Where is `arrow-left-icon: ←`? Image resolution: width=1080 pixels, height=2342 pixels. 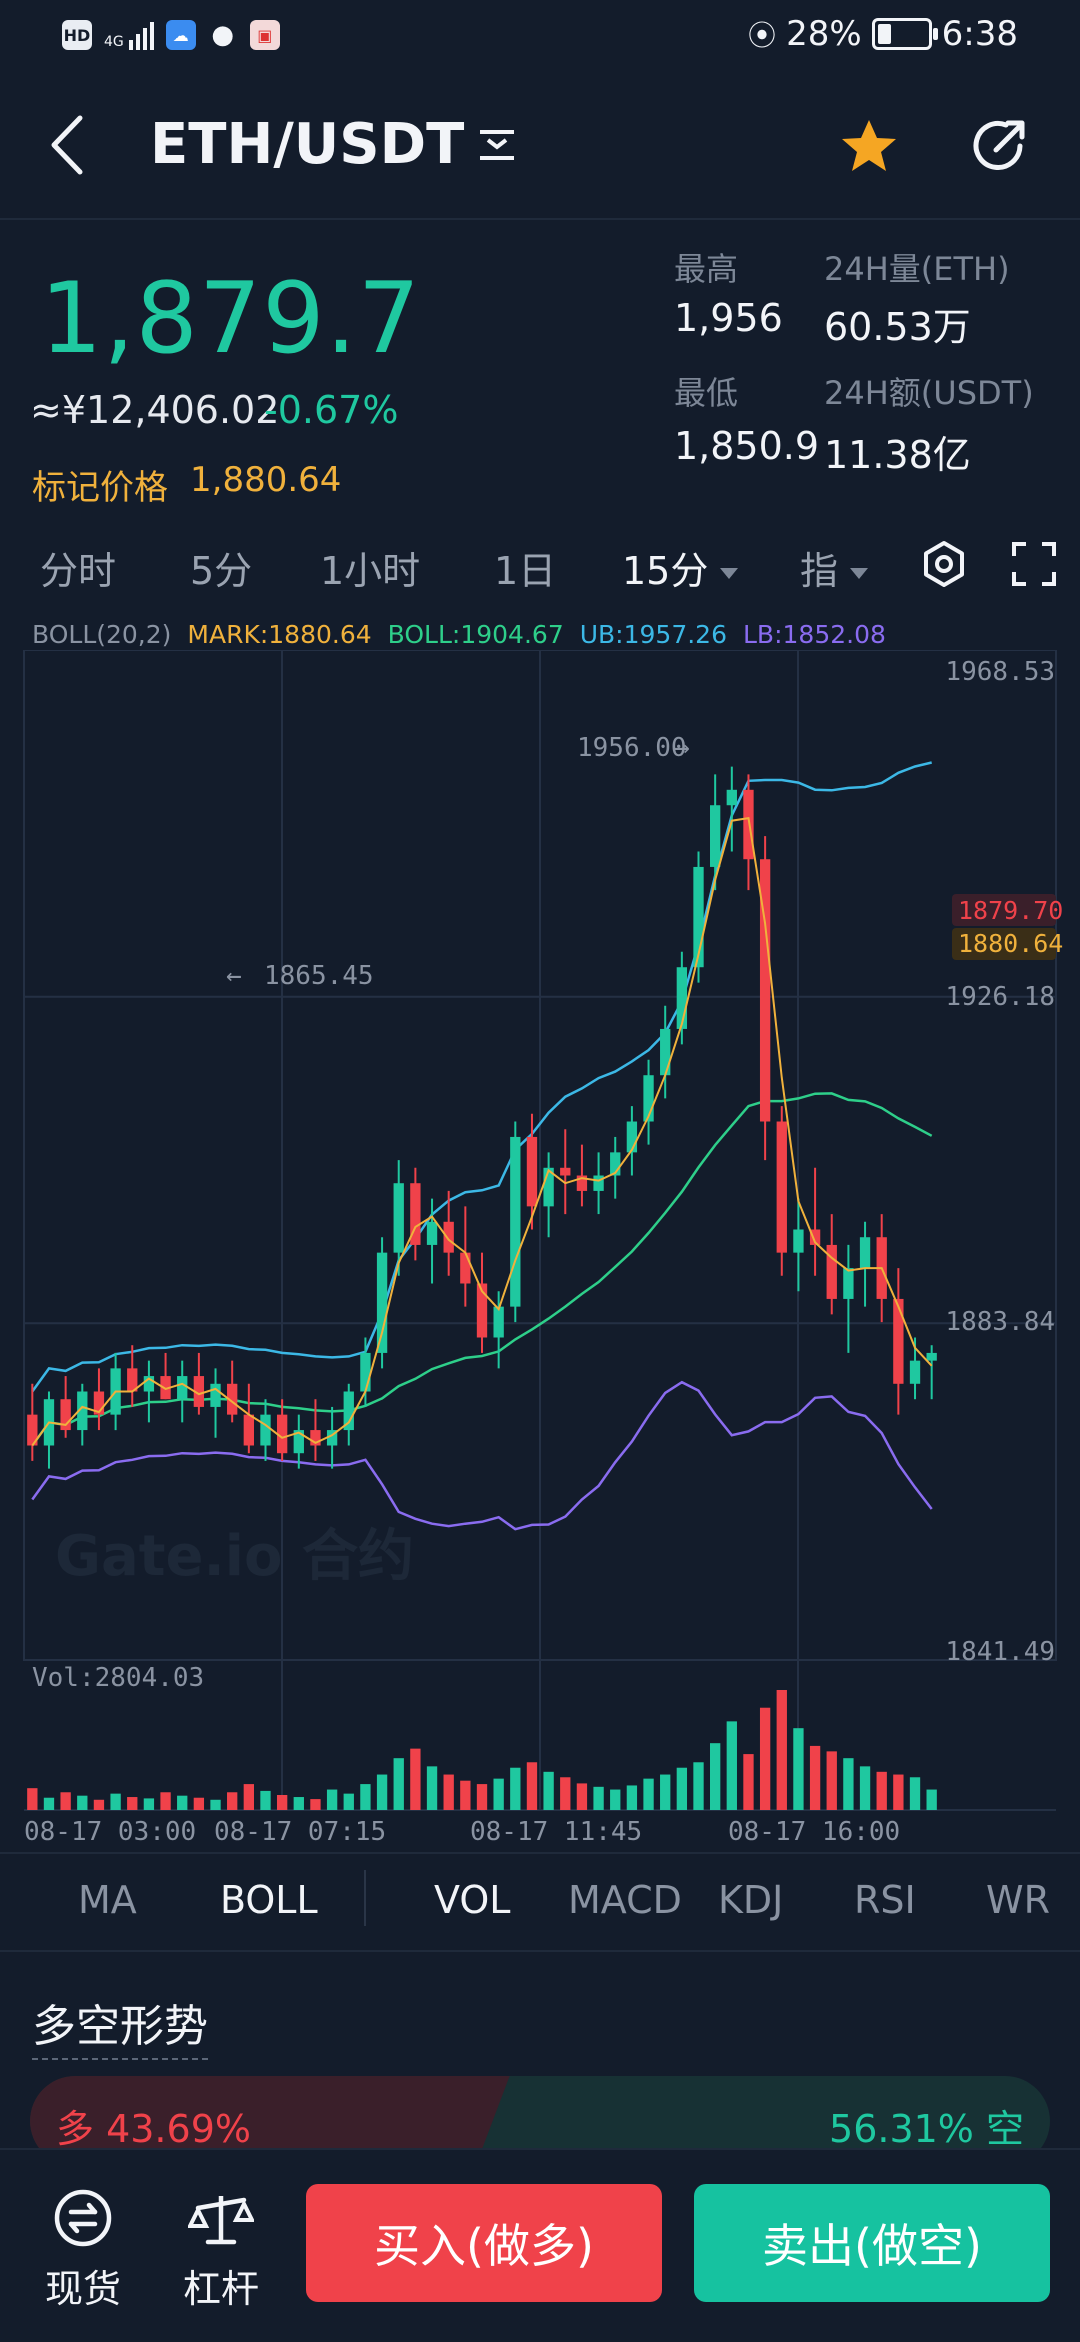
arrow-left-icon: ← is located at coordinates (234, 976).